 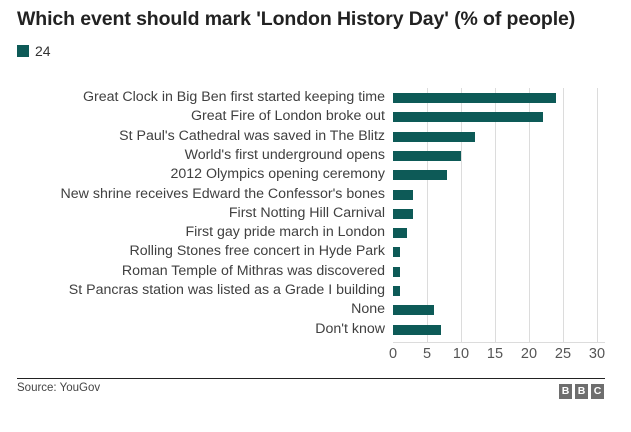 I want to click on x-tick-label: 5, so click(x=427, y=354).